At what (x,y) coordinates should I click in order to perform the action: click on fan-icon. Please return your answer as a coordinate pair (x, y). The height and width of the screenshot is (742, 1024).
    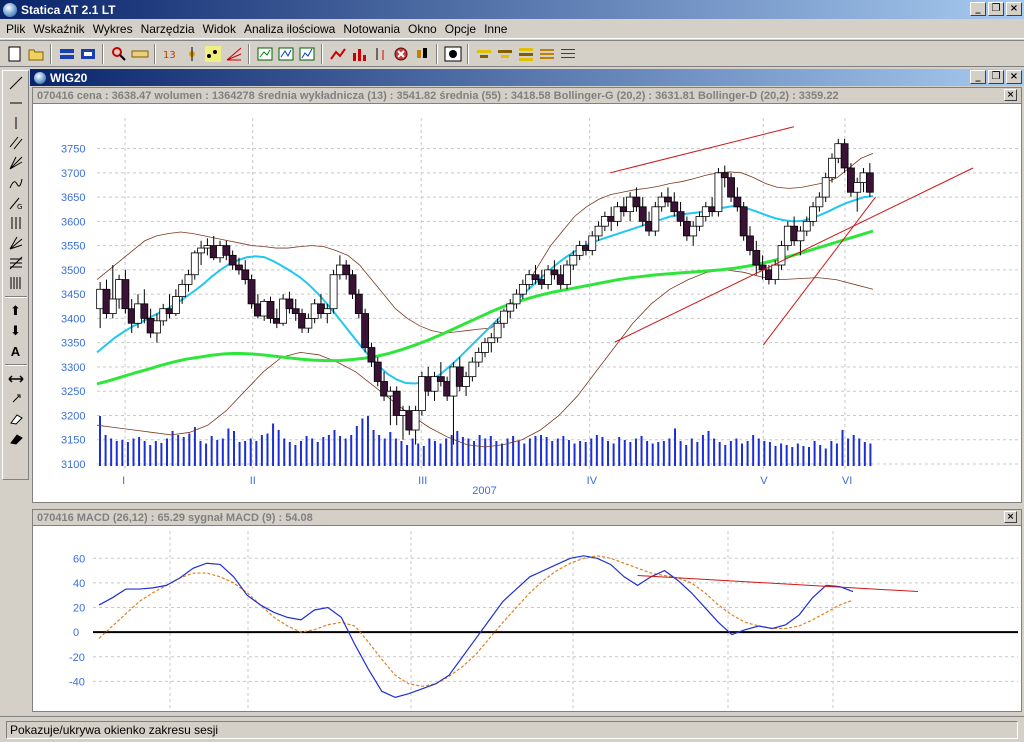
    Looking at the image, I should click on (233, 53).